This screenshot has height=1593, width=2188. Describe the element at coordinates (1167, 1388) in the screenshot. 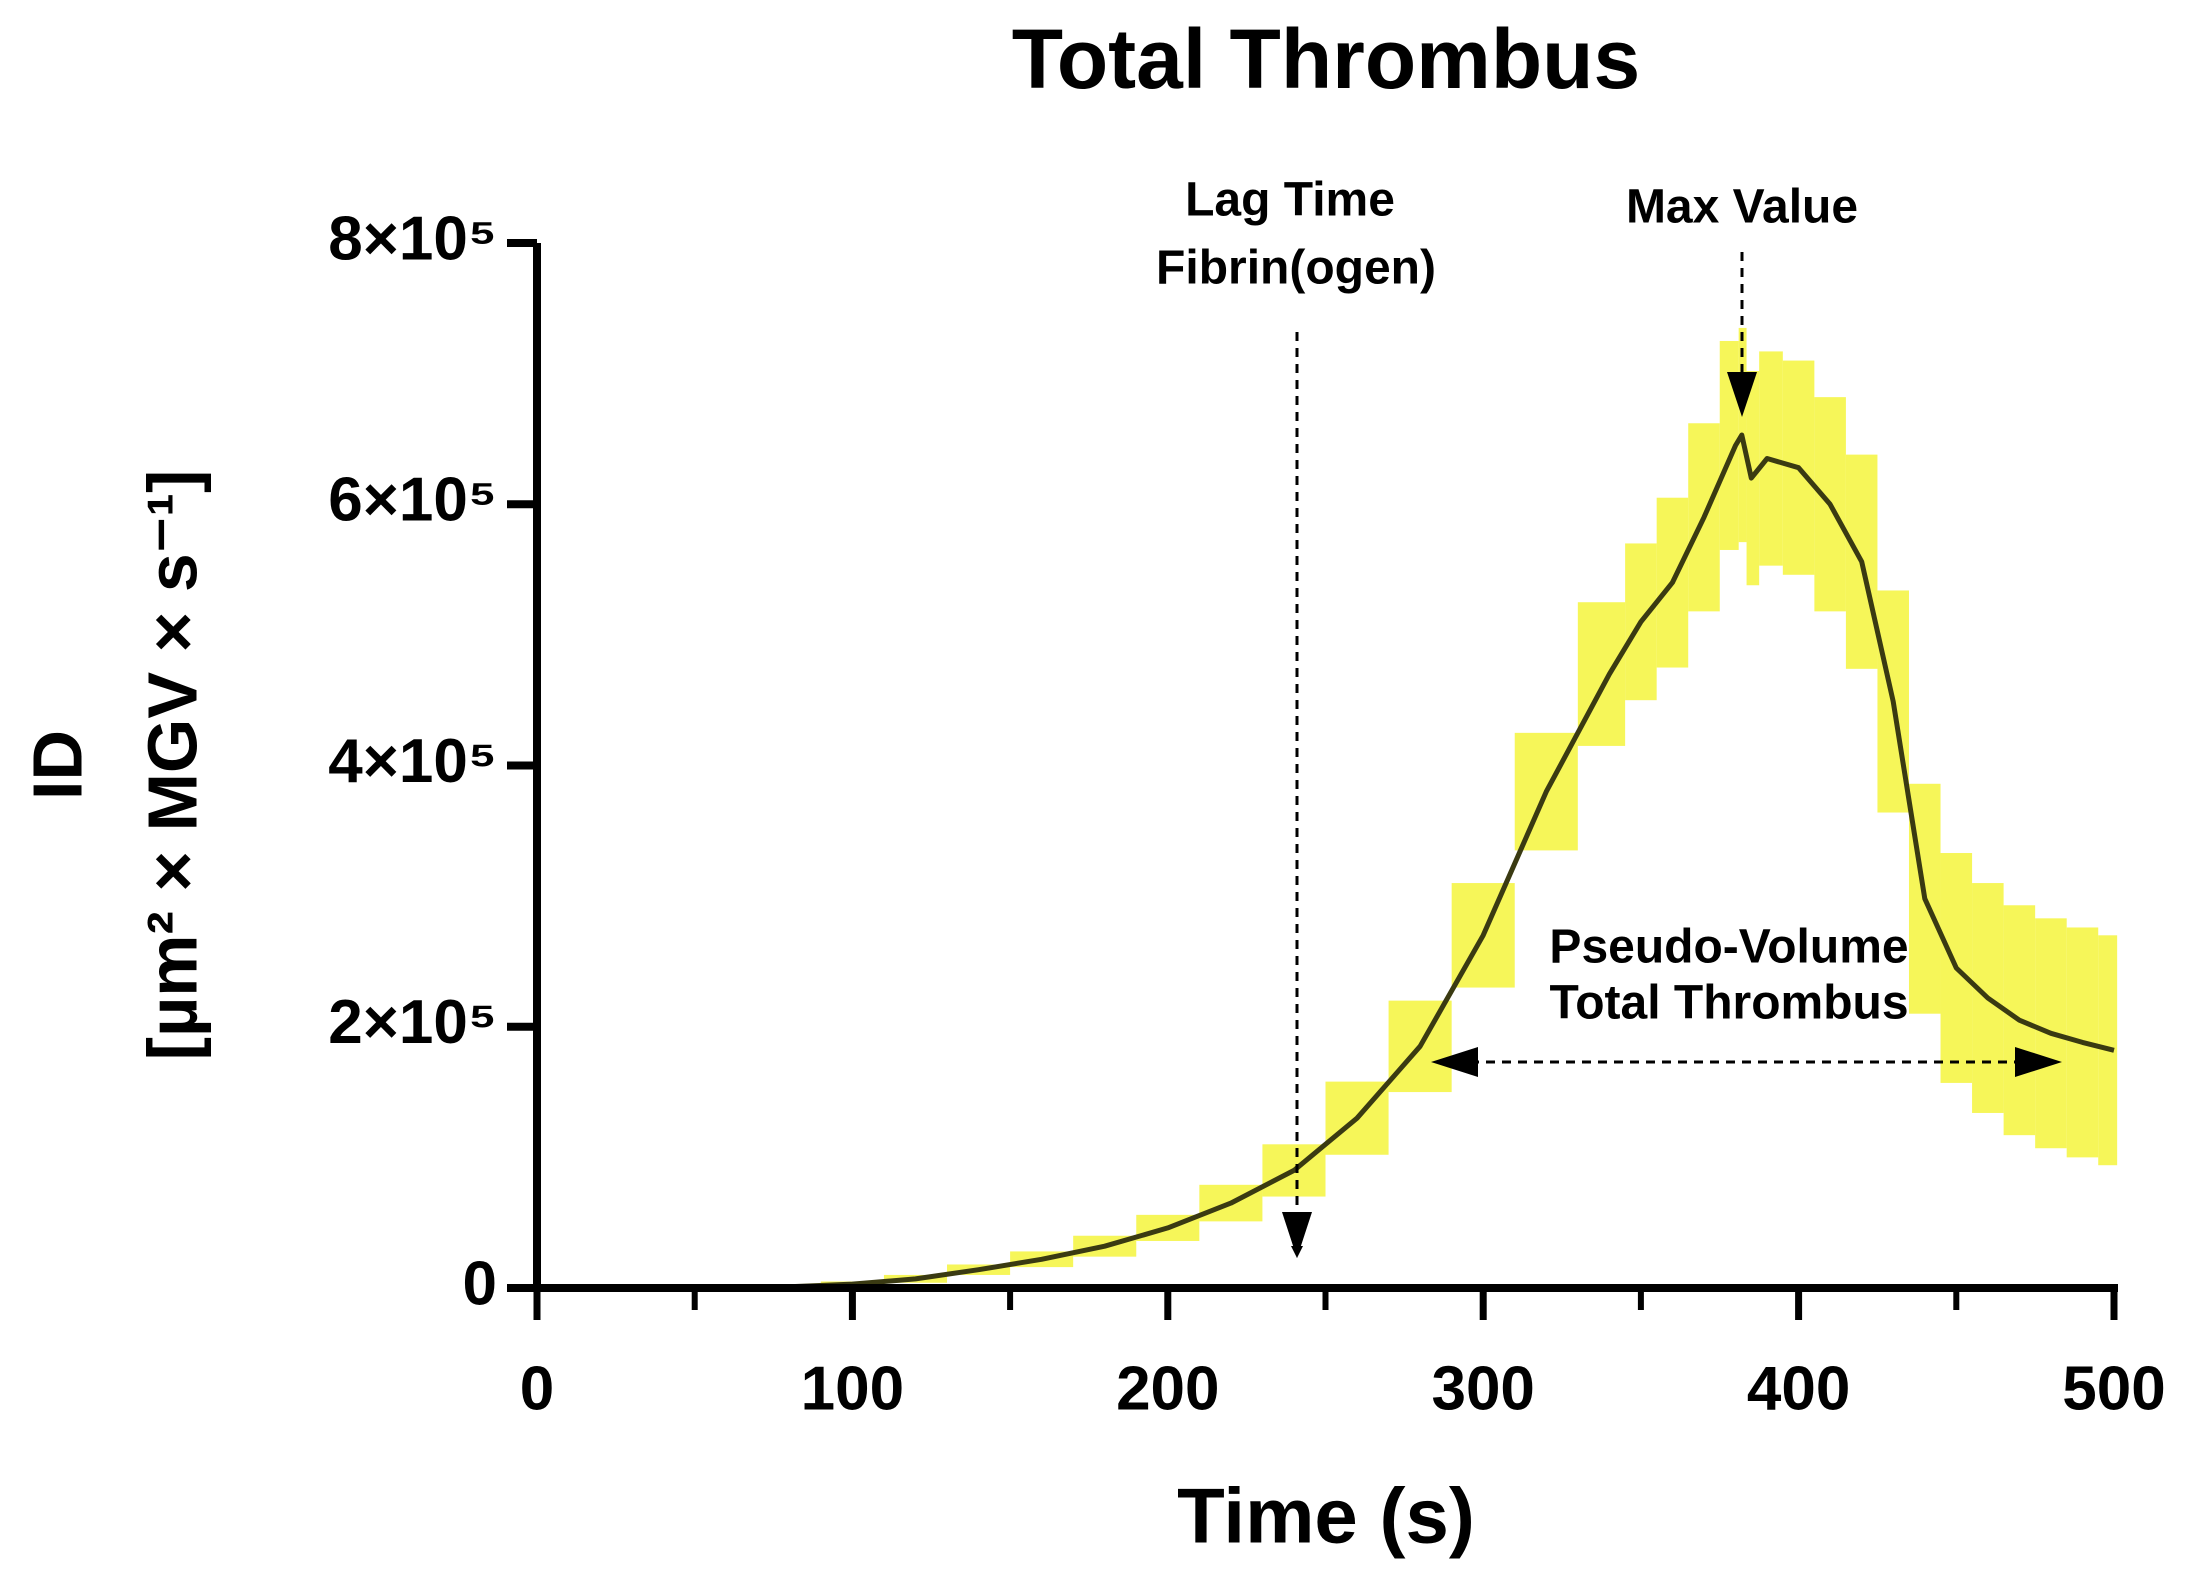

I see `x-tick-label: 200` at that location.